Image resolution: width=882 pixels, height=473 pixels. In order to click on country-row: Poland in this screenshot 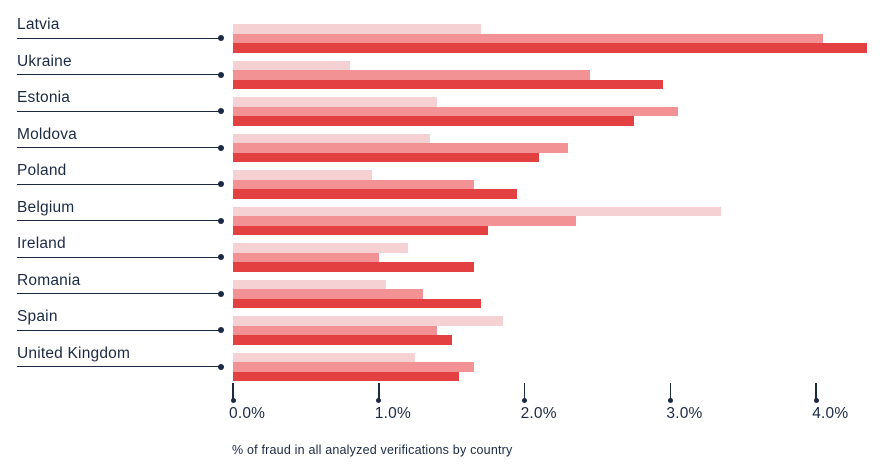, I will do `click(441, 182)`.